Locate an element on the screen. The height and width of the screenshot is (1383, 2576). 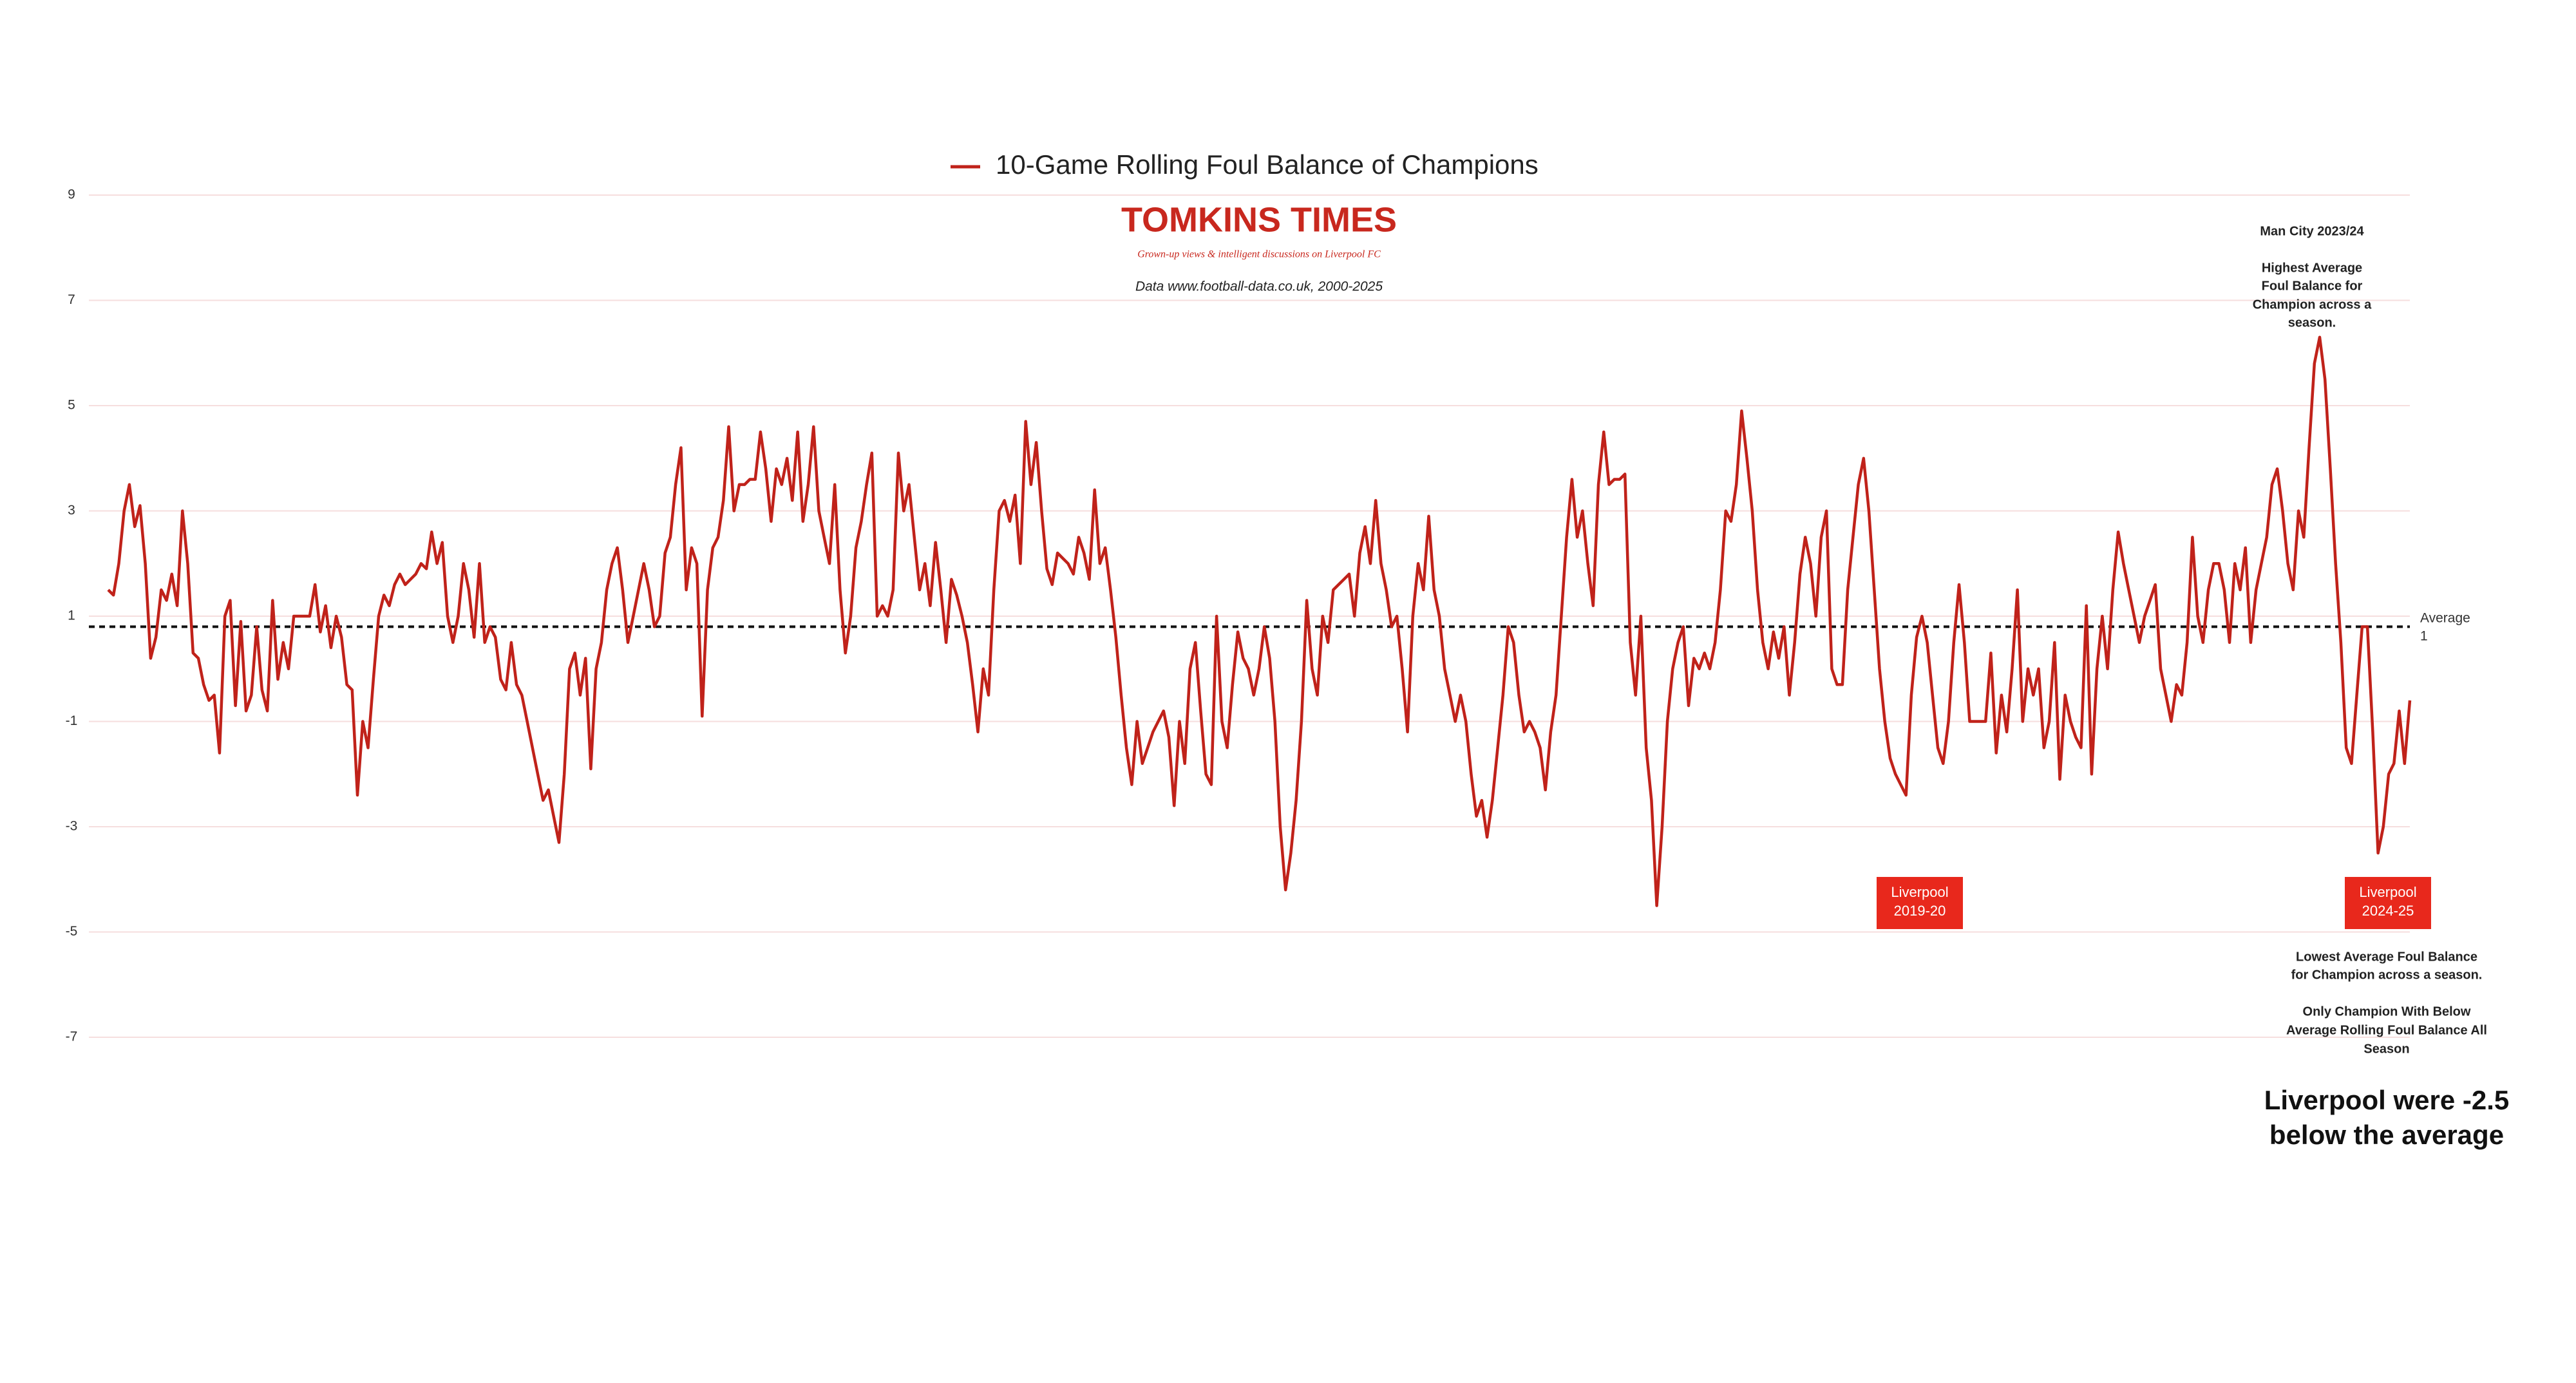
annotation: Foul Balance for is located at coordinates (2312, 286).